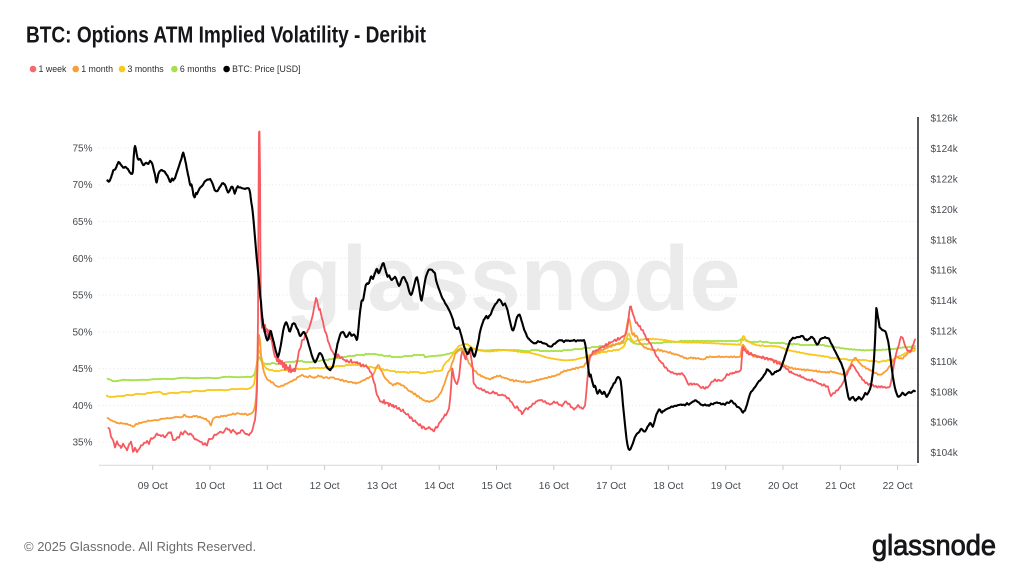  Describe the element at coordinates (945, 210) in the screenshot. I see `svg-text: $120k` at that location.